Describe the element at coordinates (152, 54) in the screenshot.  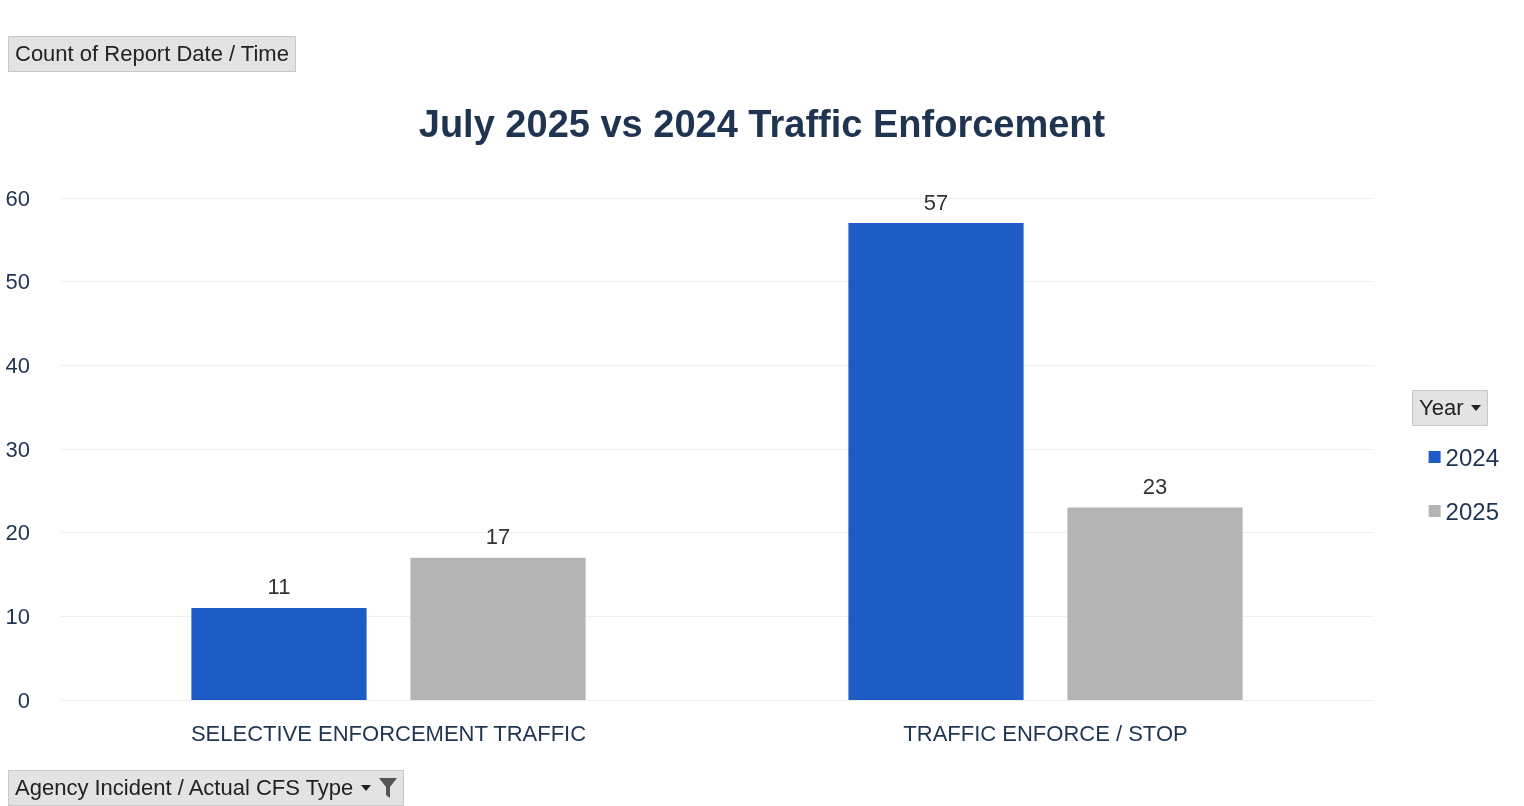
I see `text: Count of Report Date / Time` at that location.